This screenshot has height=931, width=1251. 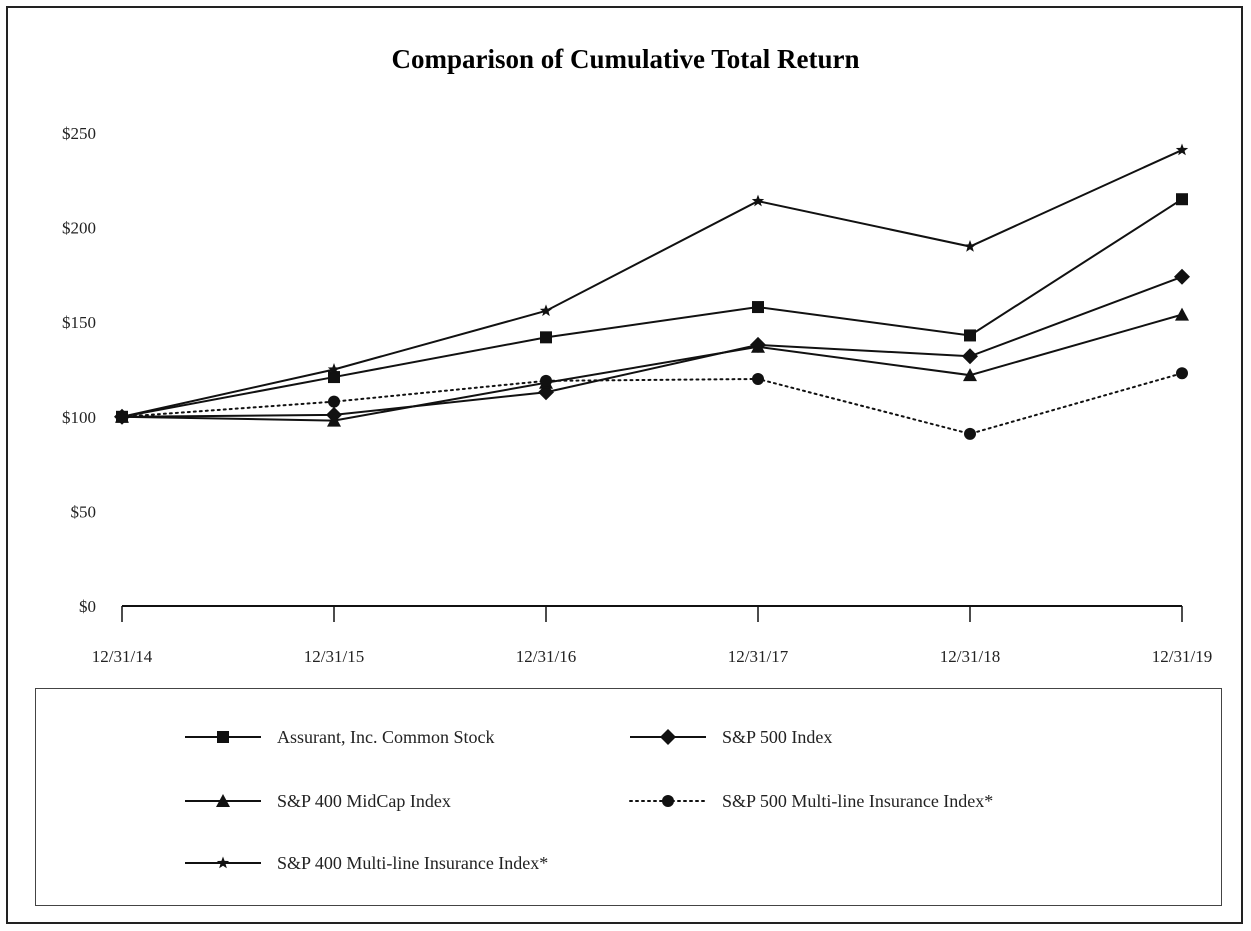 I want to click on legend-swatch-star-icon, so click(x=223, y=862).